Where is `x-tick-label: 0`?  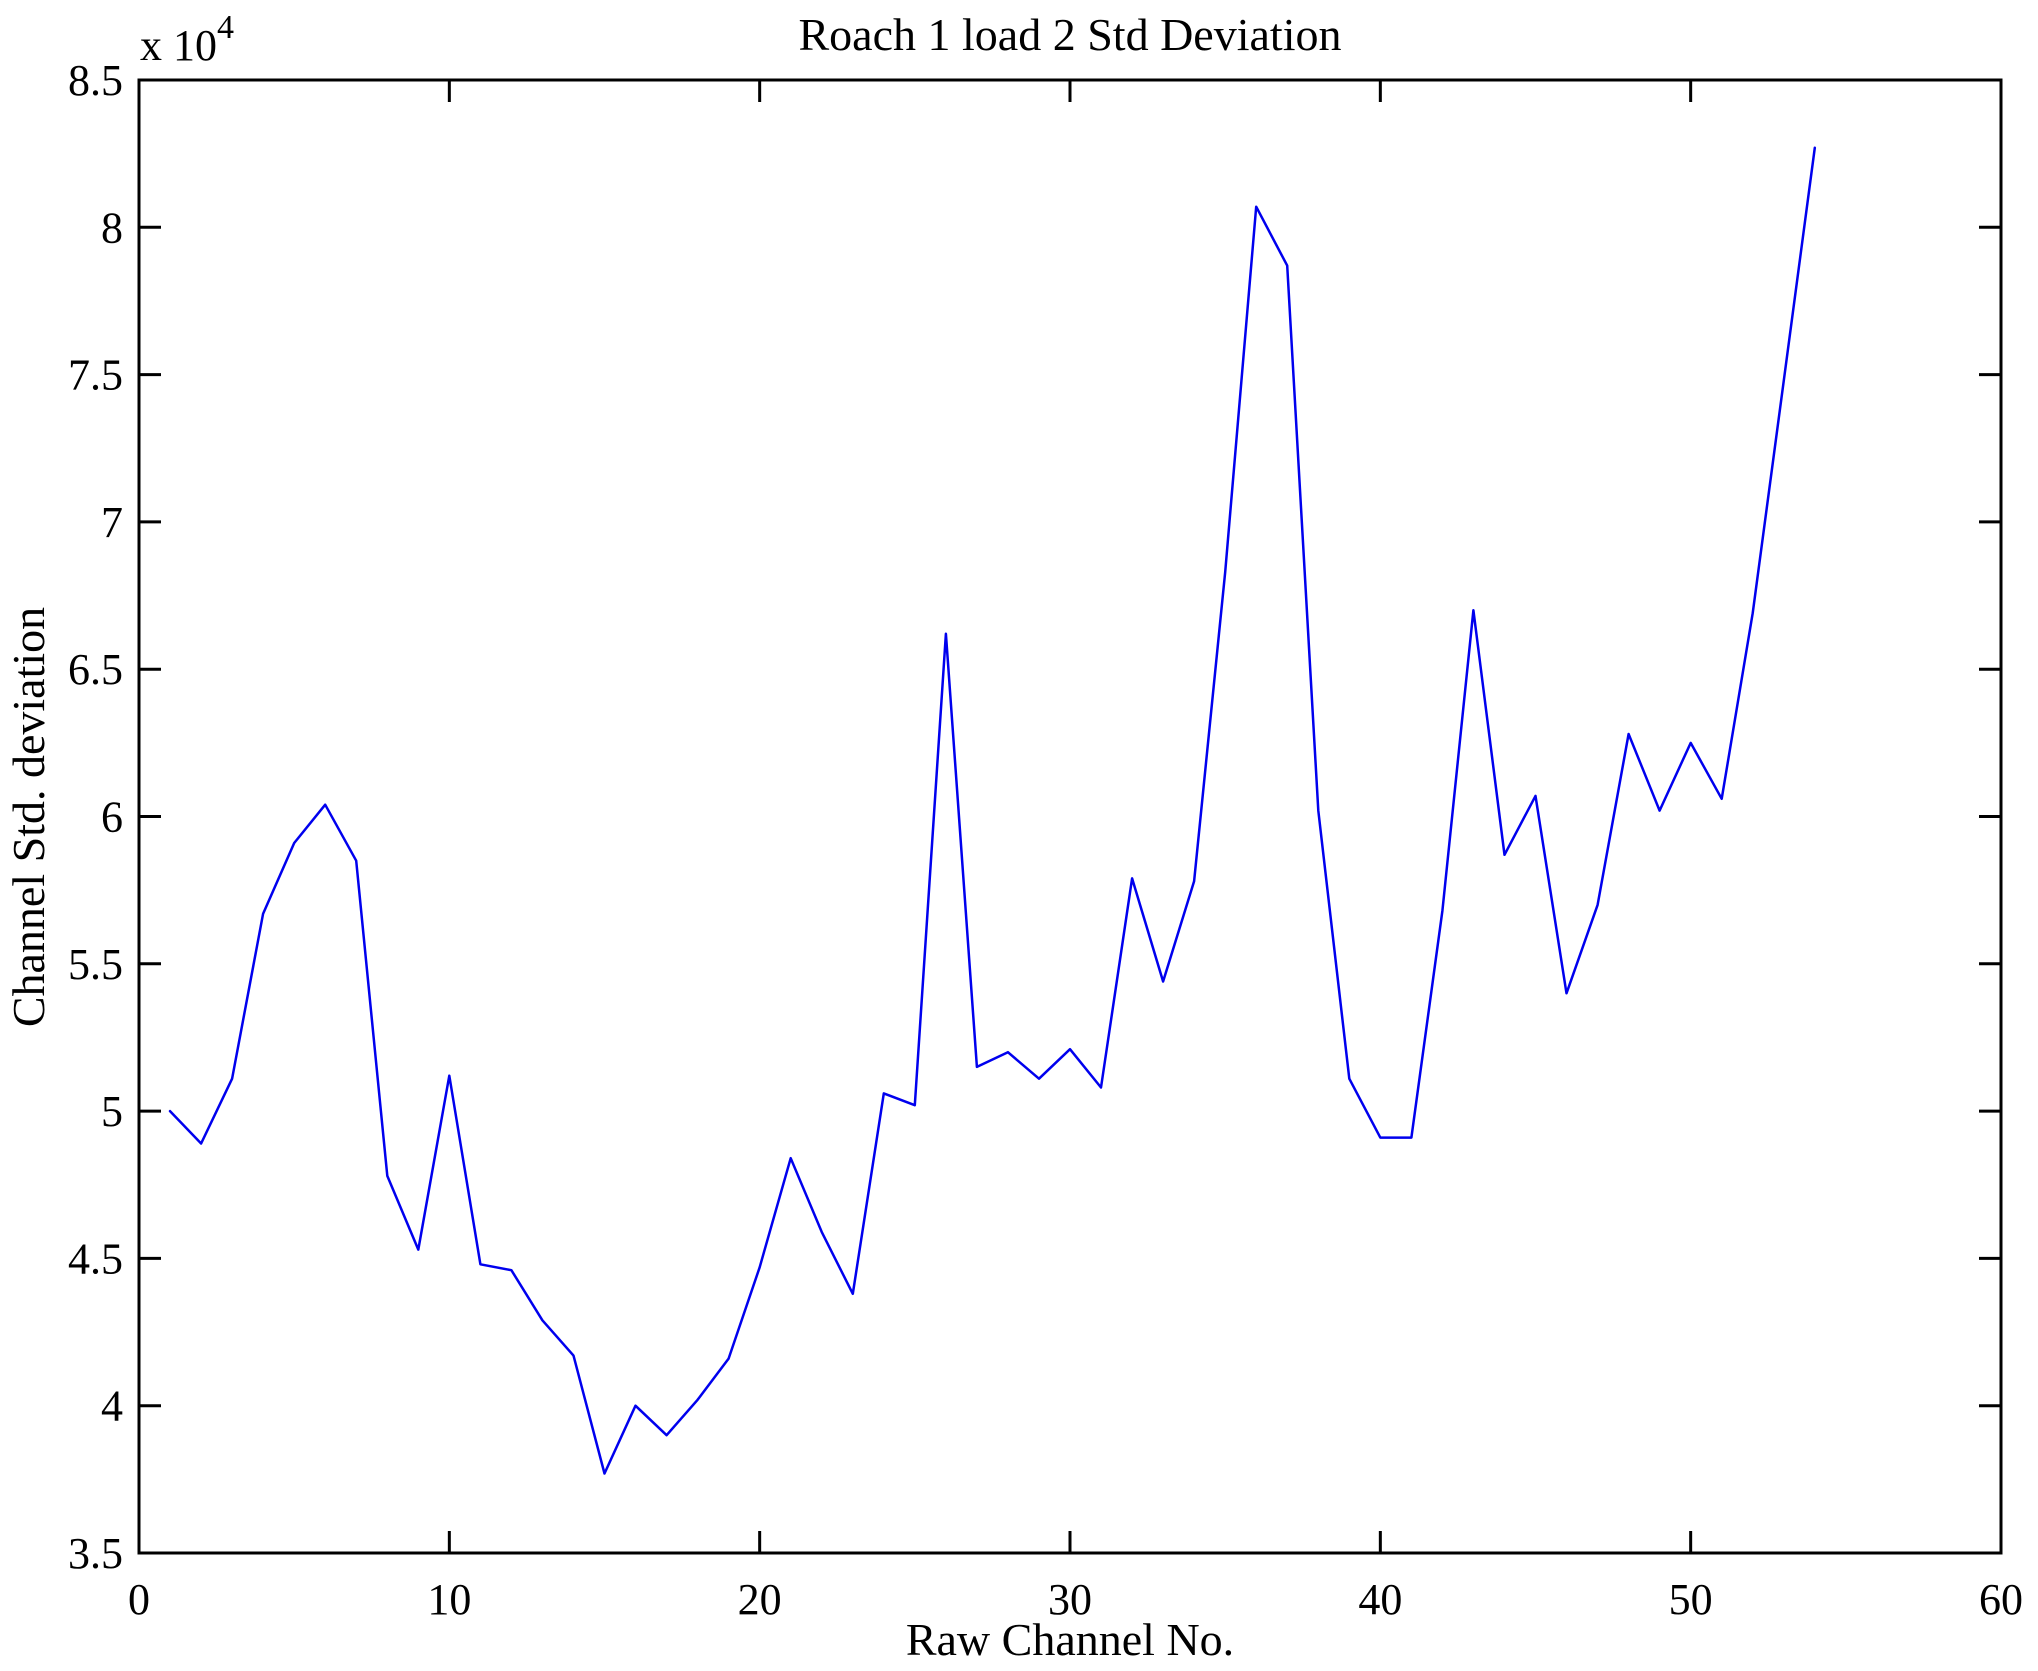 x-tick-label: 0 is located at coordinates (139, 1599).